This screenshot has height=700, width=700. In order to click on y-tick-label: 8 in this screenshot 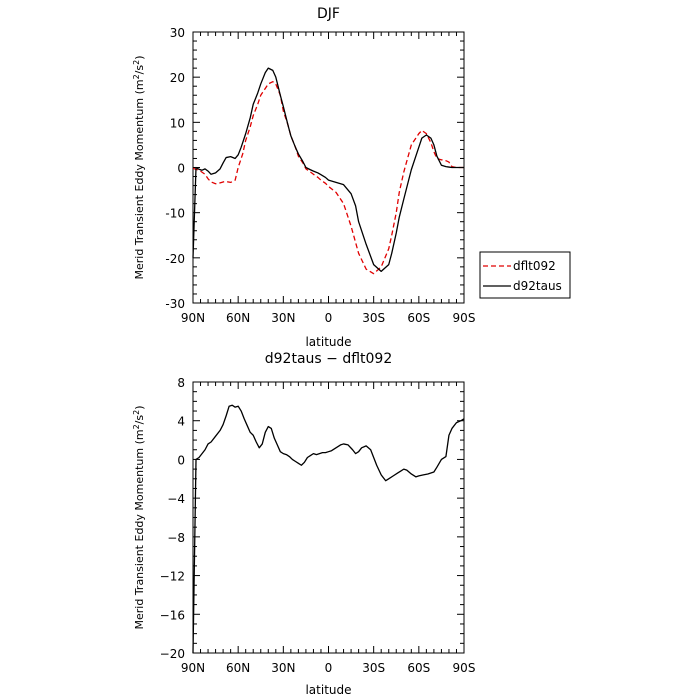, I will do `click(181, 383)`.